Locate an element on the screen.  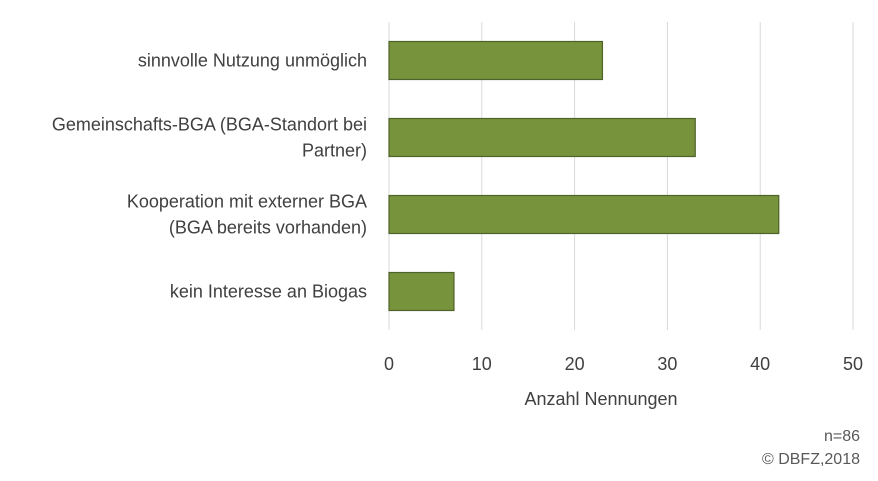
x-tick-label: 40 is located at coordinates (760, 364).